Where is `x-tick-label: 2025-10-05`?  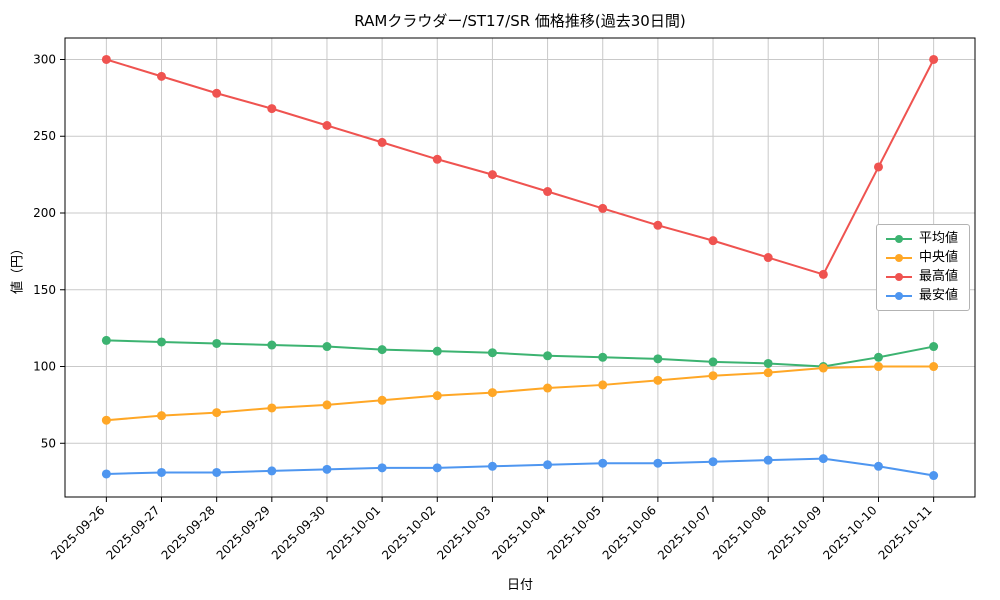
x-tick-label: 2025-10-05 is located at coordinates (574, 532).